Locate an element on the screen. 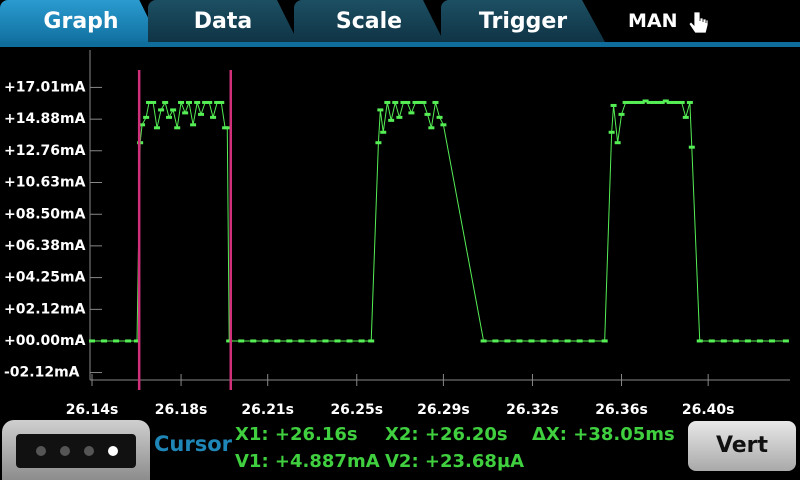  x-tick-label: 26.14s is located at coordinates (92, 410).